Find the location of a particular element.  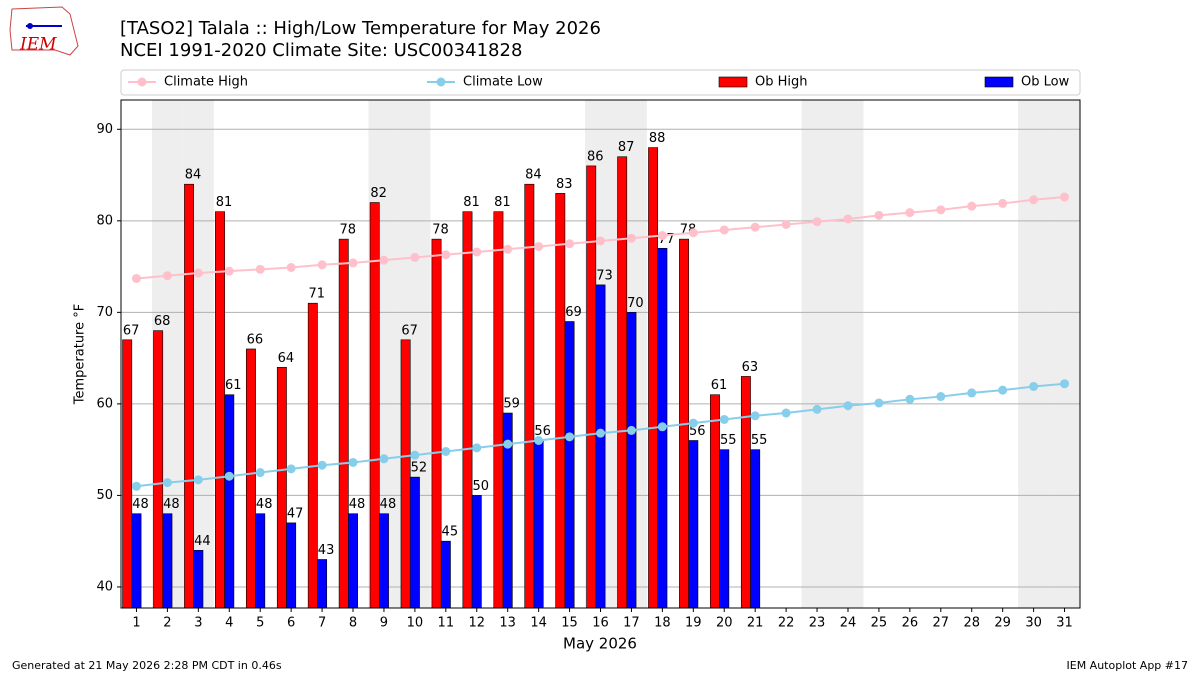

x-tick-label: 16 is located at coordinates (600, 623).